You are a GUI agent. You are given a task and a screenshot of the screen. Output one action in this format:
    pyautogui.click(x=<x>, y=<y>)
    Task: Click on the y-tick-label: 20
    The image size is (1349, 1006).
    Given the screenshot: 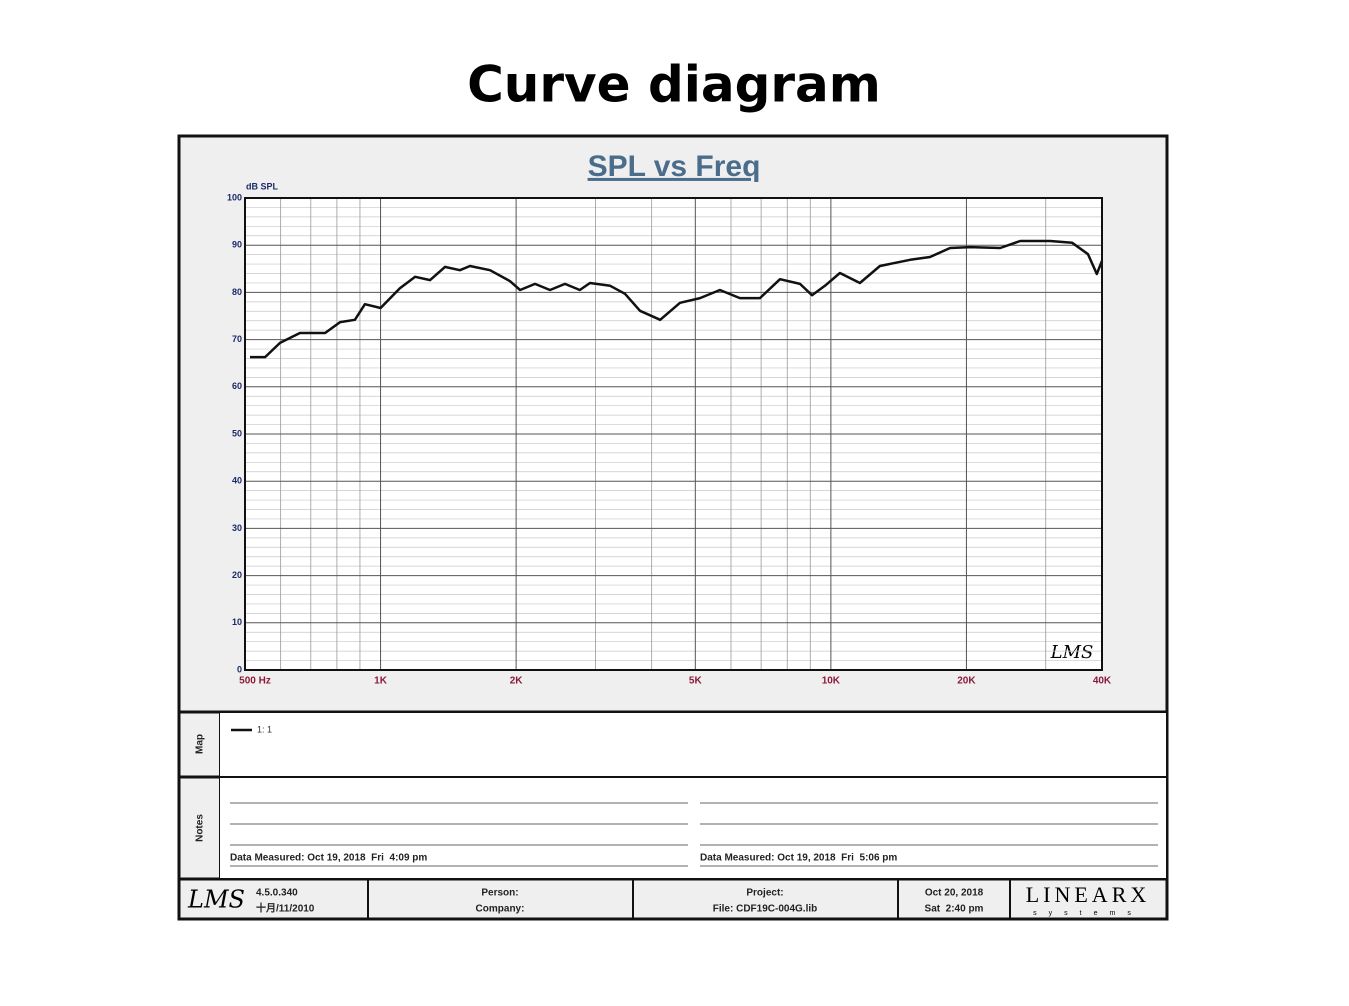 What is the action you would take?
    pyautogui.click(x=237, y=575)
    